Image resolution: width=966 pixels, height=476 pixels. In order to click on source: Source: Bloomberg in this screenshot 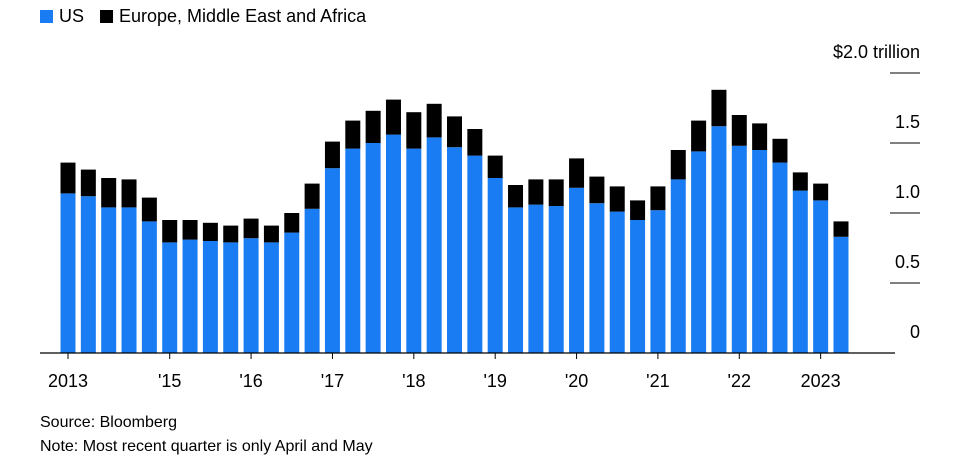, I will do `click(108, 422)`.